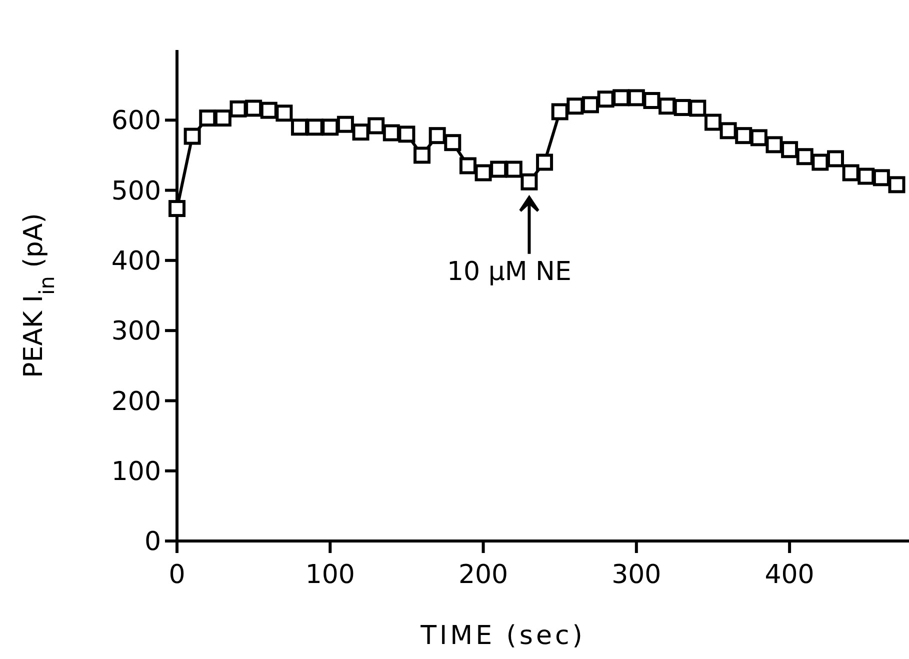 The image size is (909, 659). I want to click on y-tick-label: 200, so click(136, 401).